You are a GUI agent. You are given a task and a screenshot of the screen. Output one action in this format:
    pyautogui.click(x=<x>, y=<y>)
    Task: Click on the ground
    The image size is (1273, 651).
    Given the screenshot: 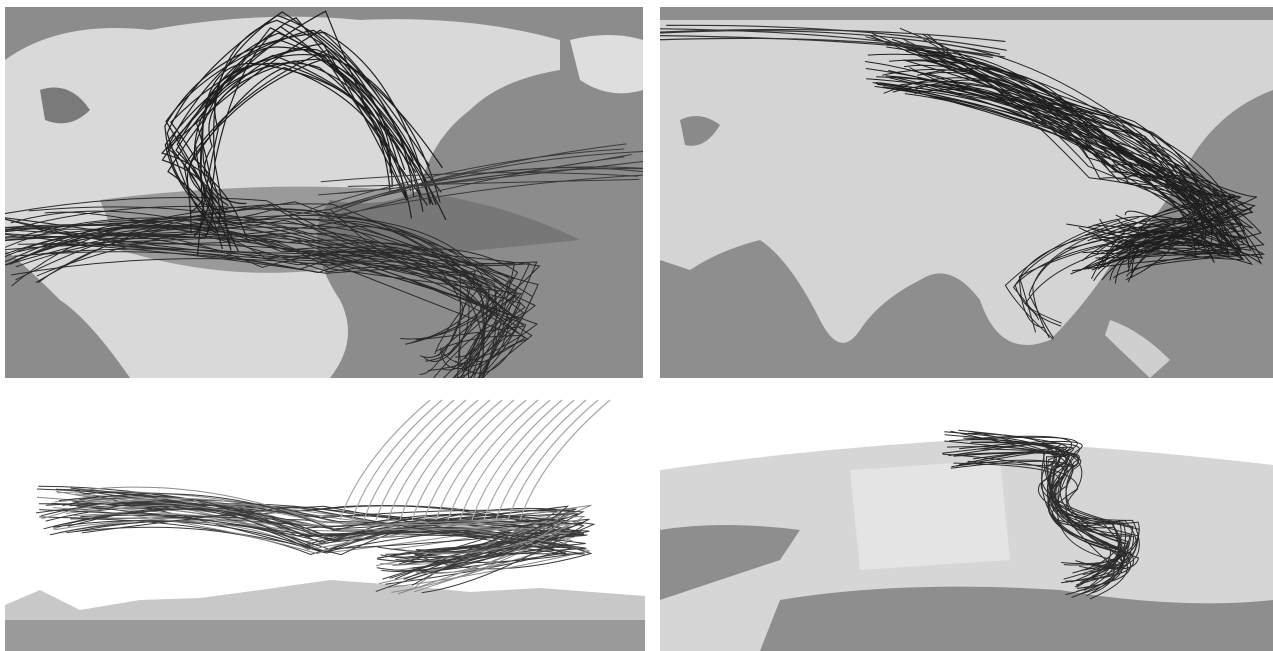 What is the action you would take?
    pyautogui.click(x=325, y=635)
    